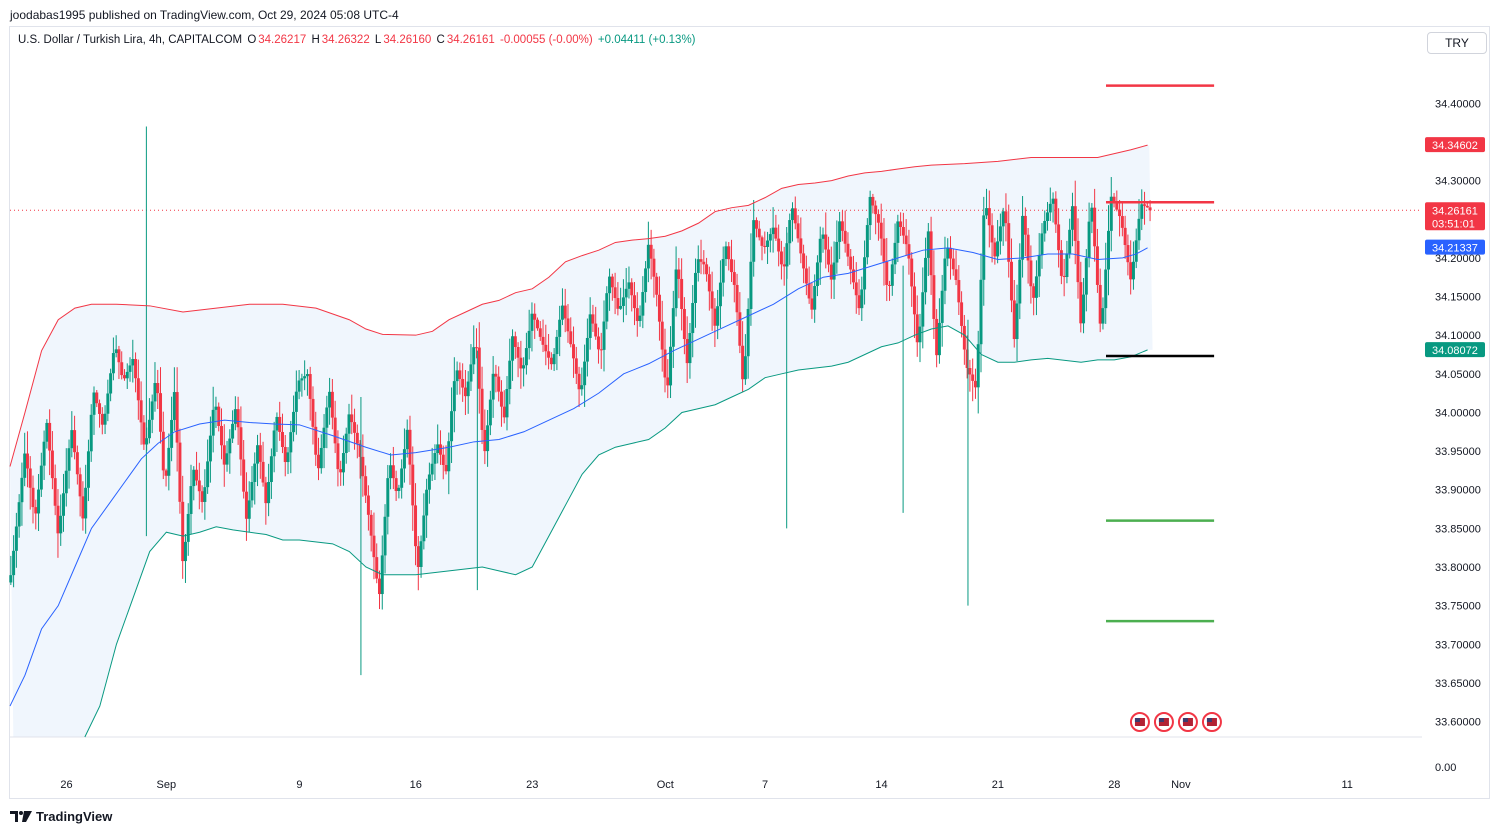  I want to click on currency-button: TRY, so click(1457, 43).